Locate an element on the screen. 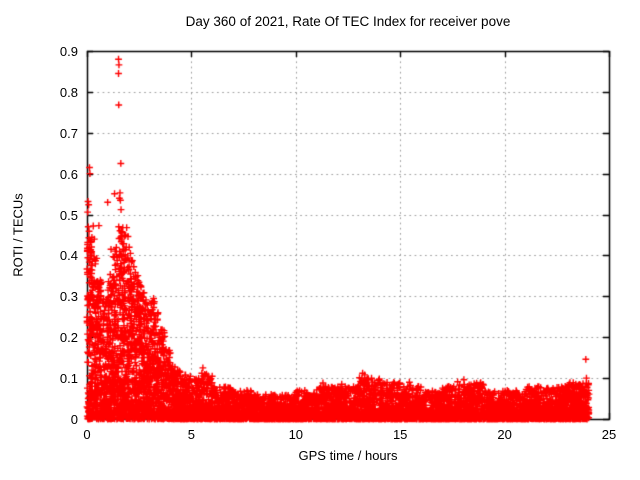  y-tick-label: 0.1 is located at coordinates (68, 379).